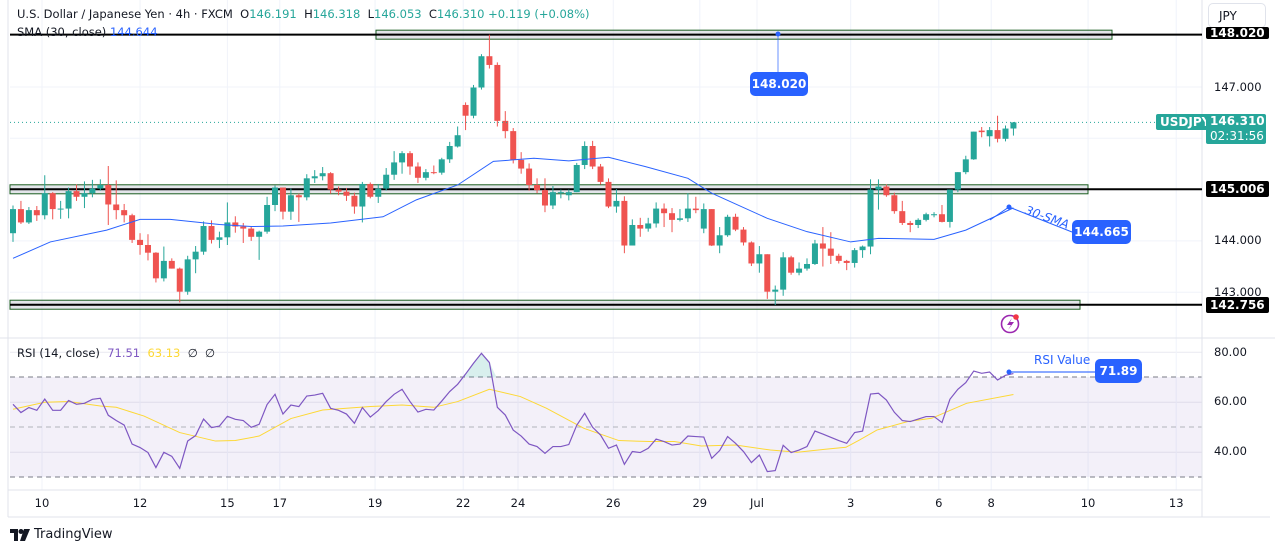 The height and width of the screenshot is (553, 1275). I want to click on rsi-ma-line, so click(513, 420).